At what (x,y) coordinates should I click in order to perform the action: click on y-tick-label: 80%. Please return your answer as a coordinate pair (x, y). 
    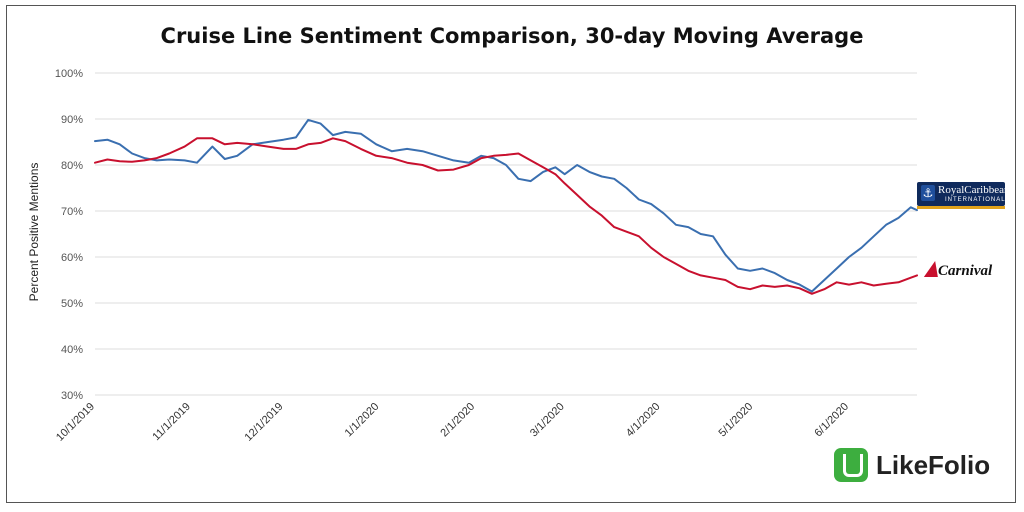
    Looking at the image, I should click on (72, 166).